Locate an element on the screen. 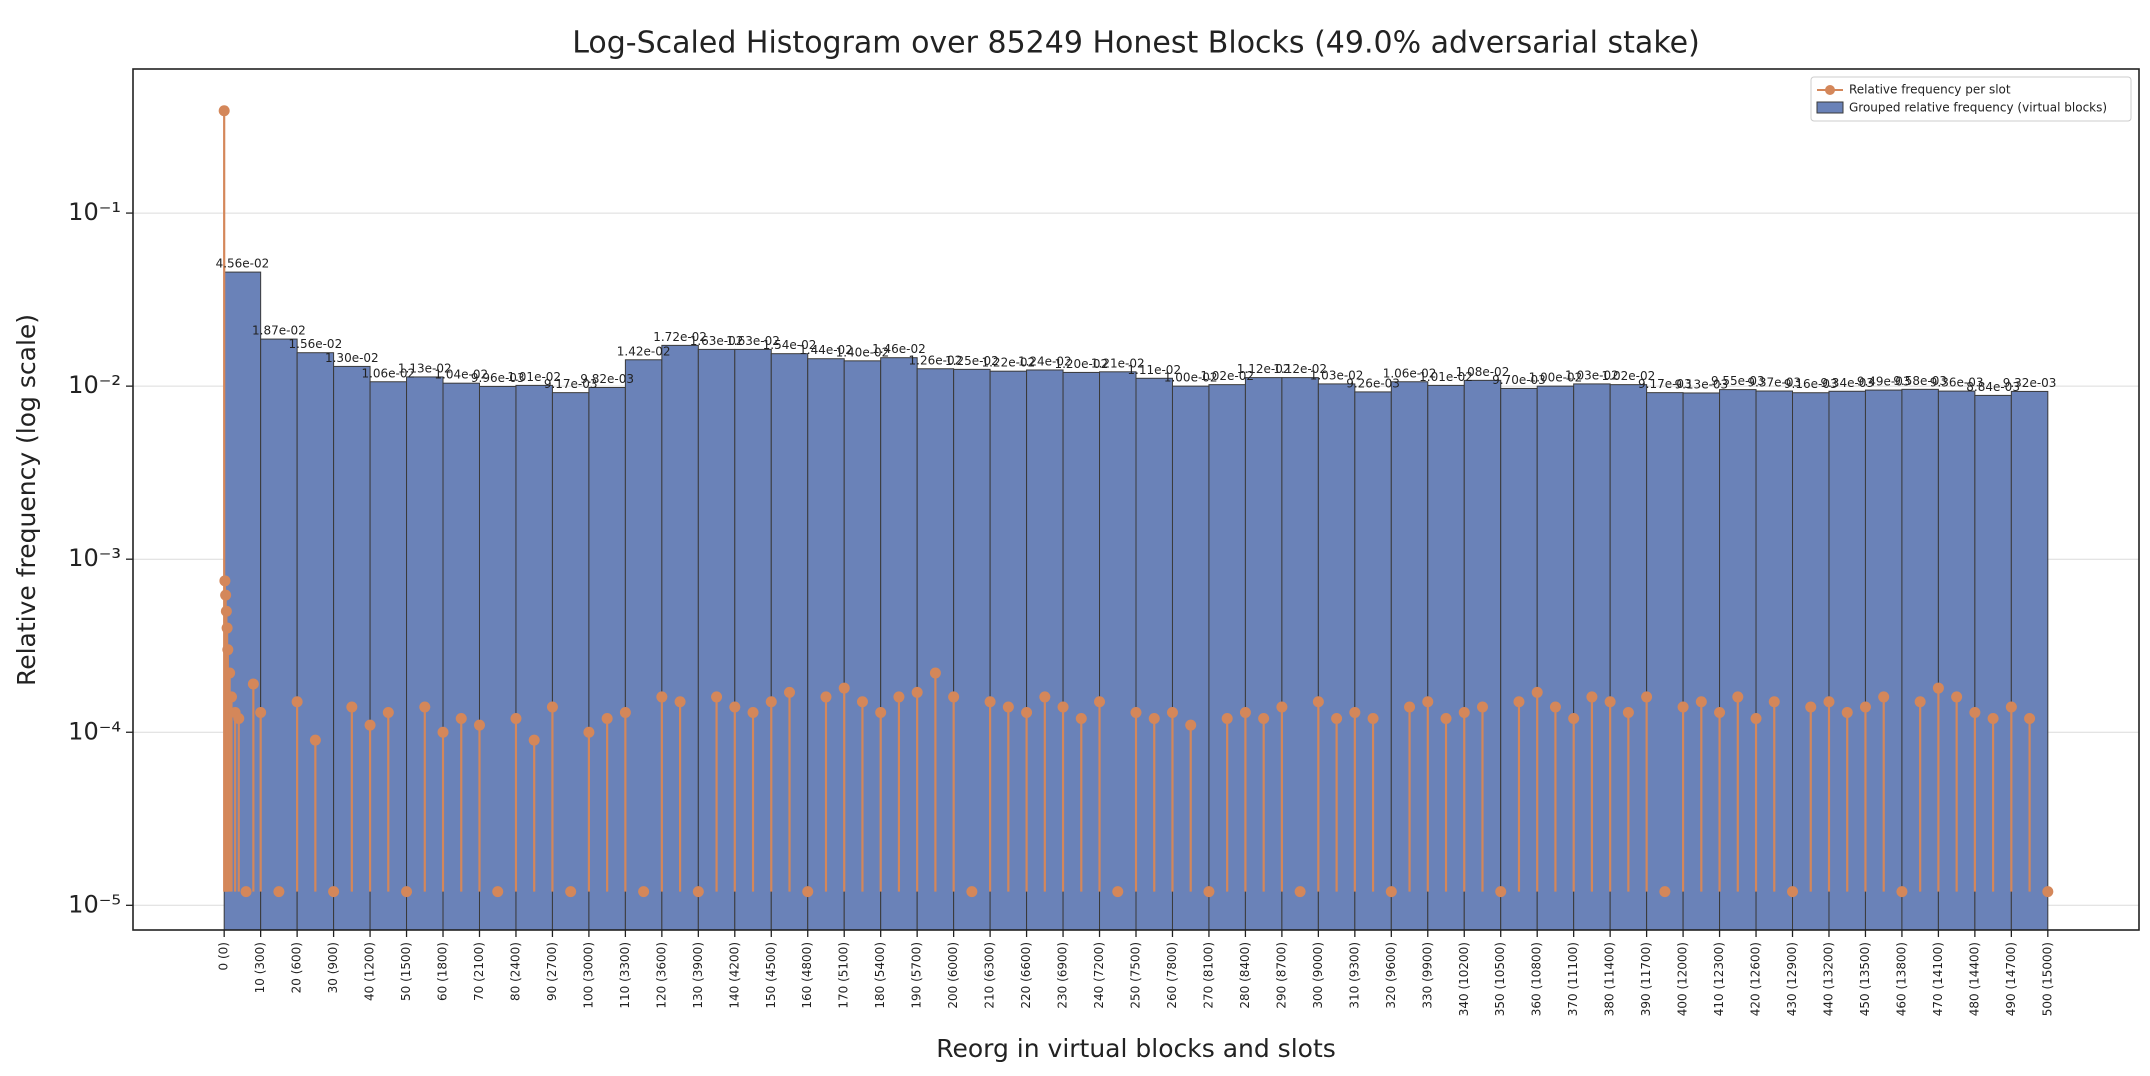 The height and width of the screenshot is (1076, 2150). x-tick-label: 290 (8700) is located at coordinates (1281, 975).